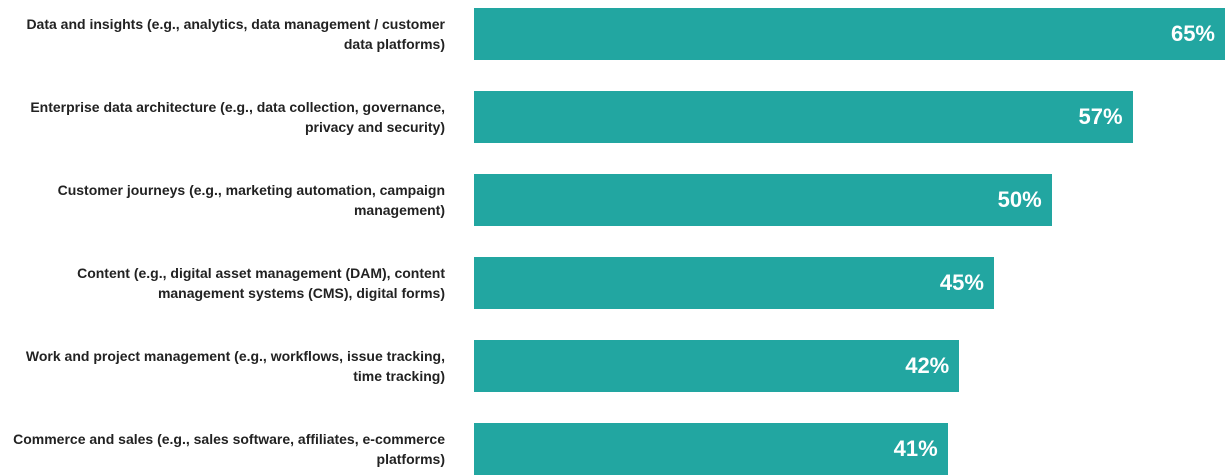 This screenshot has height=475, width=1225. What do you see at coordinates (711, 449) in the screenshot?
I see `bar: 41%` at bounding box center [711, 449].